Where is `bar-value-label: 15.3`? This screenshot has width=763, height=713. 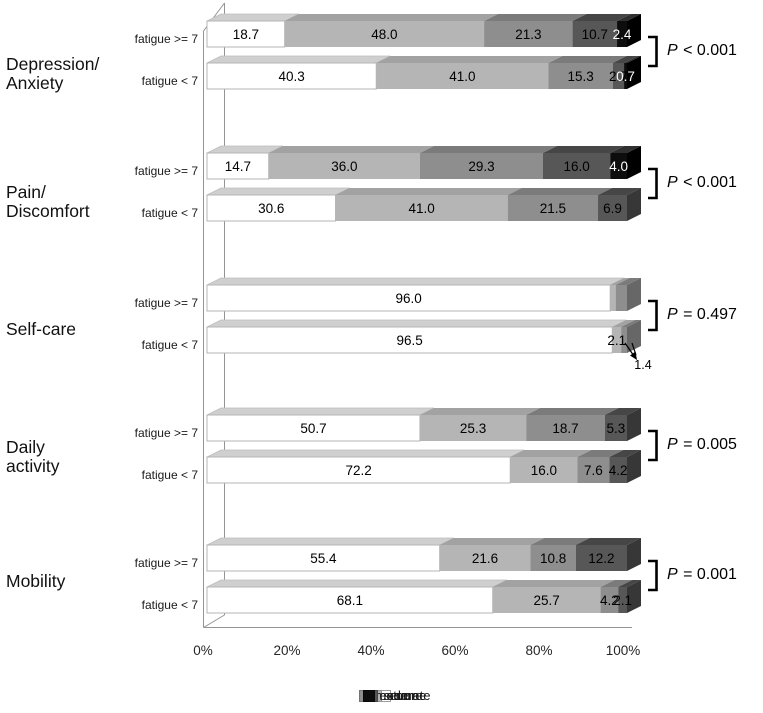
bar-value-label: 15.3 is located at coordinates (580, 76).